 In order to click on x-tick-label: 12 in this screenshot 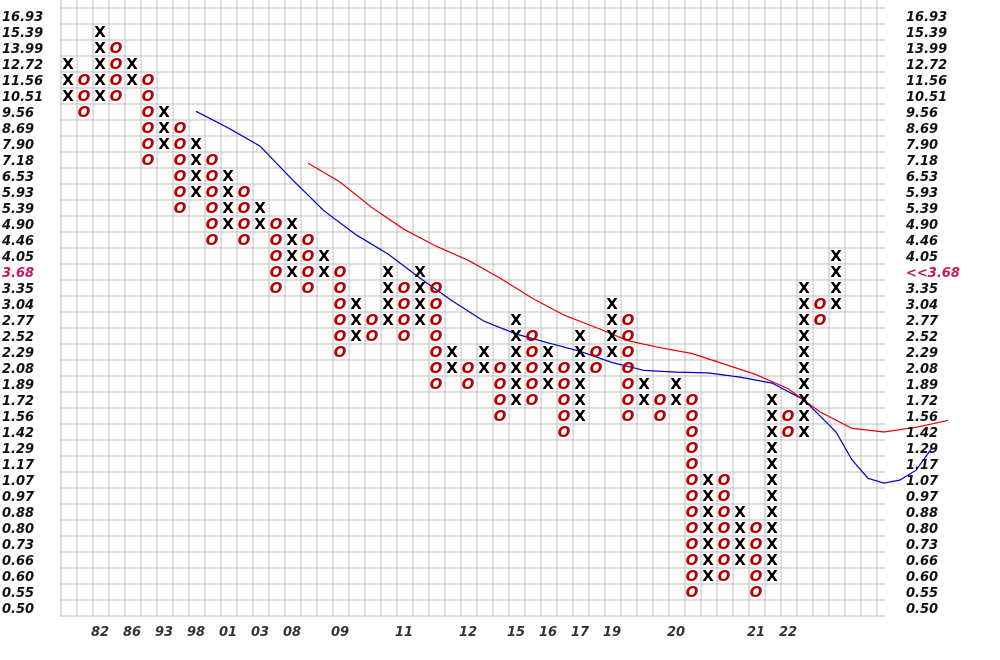, I will do `click(468, 632)`.